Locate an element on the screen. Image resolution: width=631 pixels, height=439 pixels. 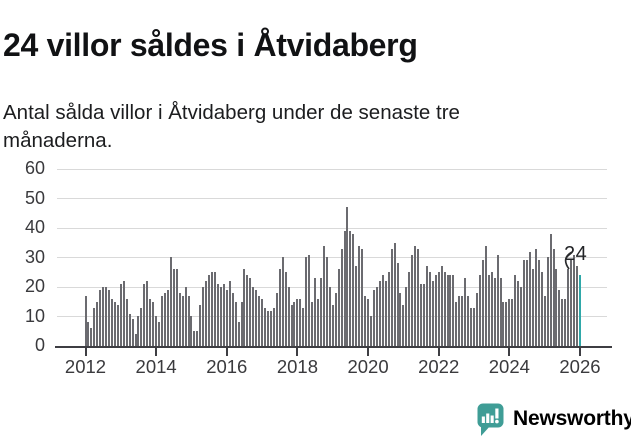
y-axis-label-60: 60 is located at coordinates (34, 168).